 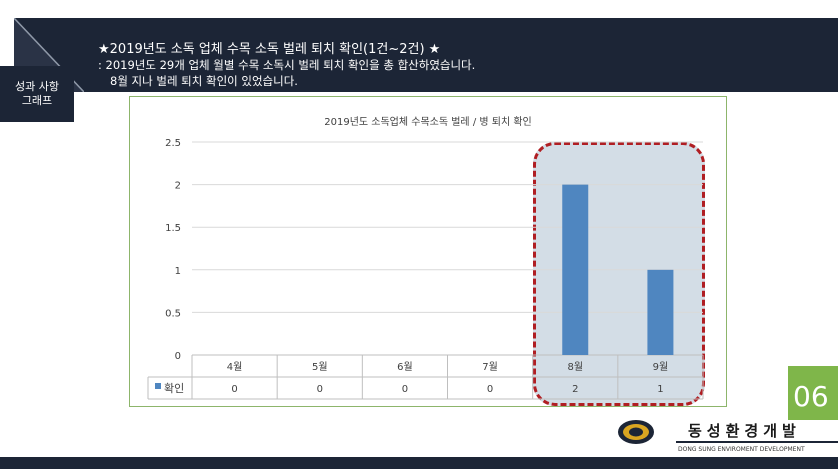 What do you see at coordinates (490, 367) in the screenshot?
I see `x-tick-label: 7월` at bounding box center [490, 367].